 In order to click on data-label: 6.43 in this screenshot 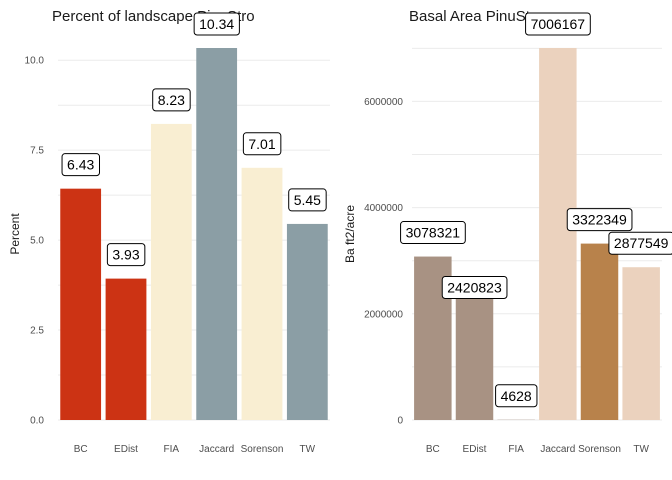, I will do `click(81, 165)`.